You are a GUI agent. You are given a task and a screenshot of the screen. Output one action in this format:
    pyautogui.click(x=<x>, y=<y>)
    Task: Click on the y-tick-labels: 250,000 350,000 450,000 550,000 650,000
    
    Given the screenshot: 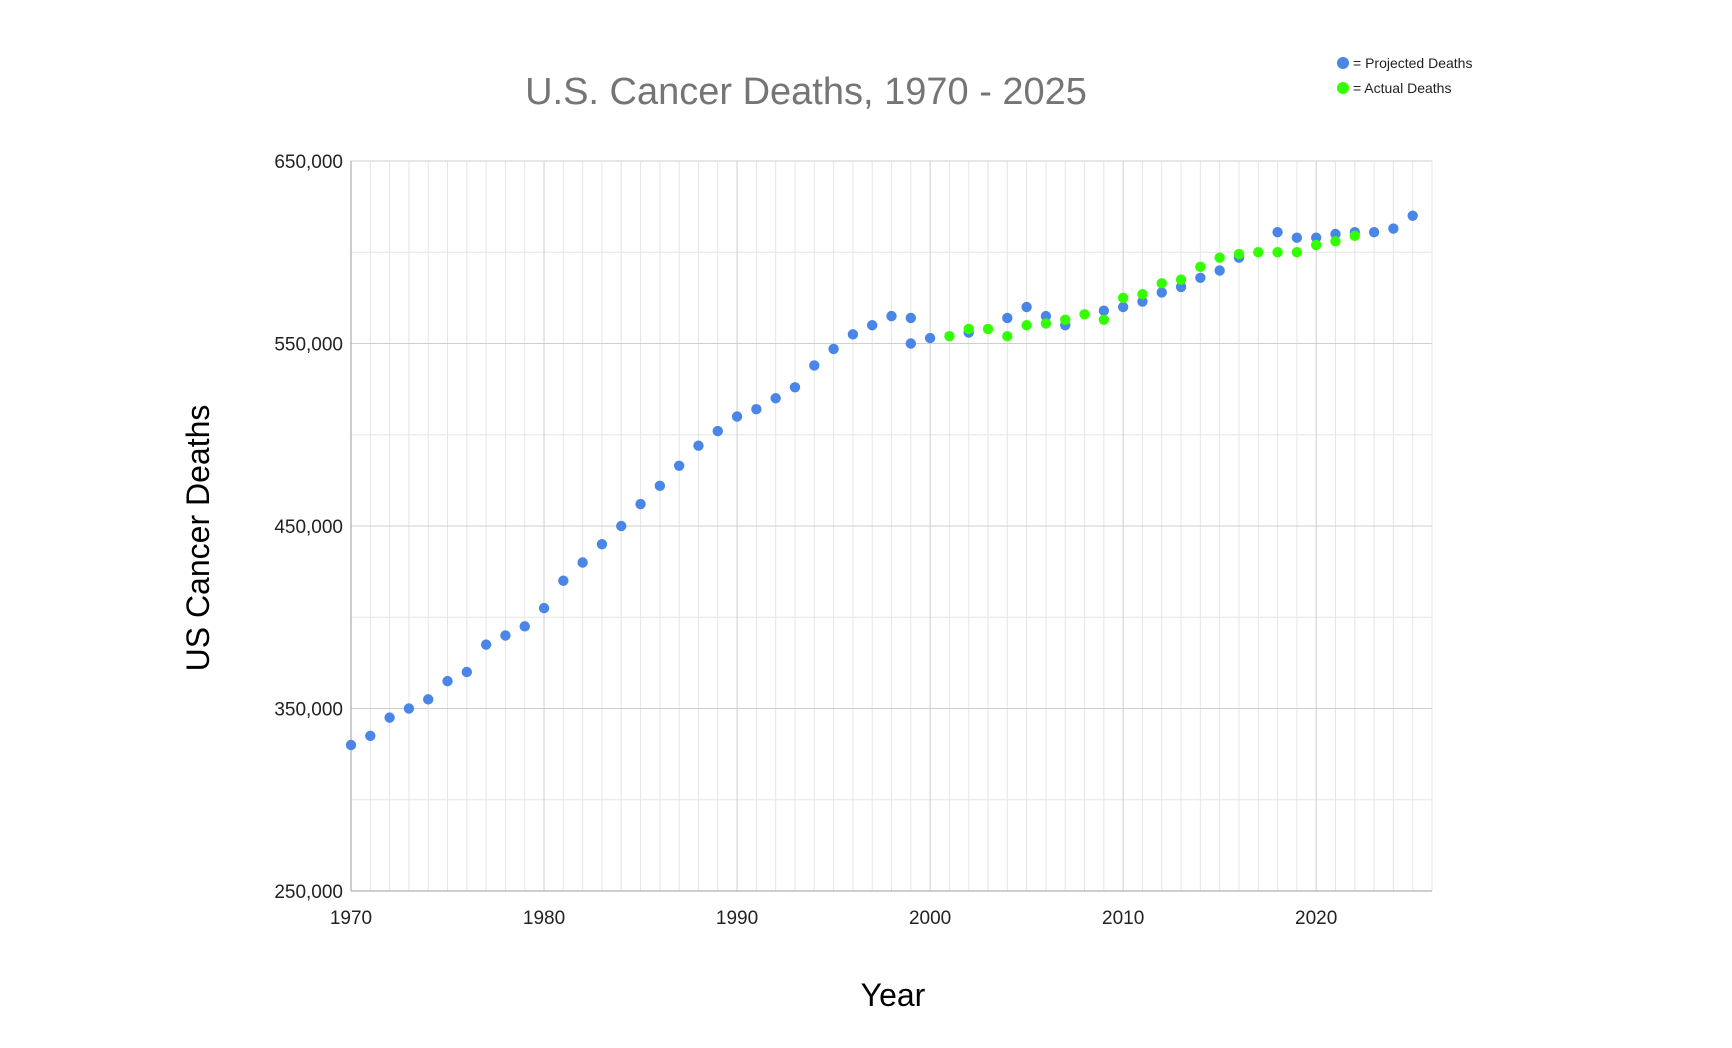 What is the action you would take?
    pyautogui.click(x=308, y=527)
    